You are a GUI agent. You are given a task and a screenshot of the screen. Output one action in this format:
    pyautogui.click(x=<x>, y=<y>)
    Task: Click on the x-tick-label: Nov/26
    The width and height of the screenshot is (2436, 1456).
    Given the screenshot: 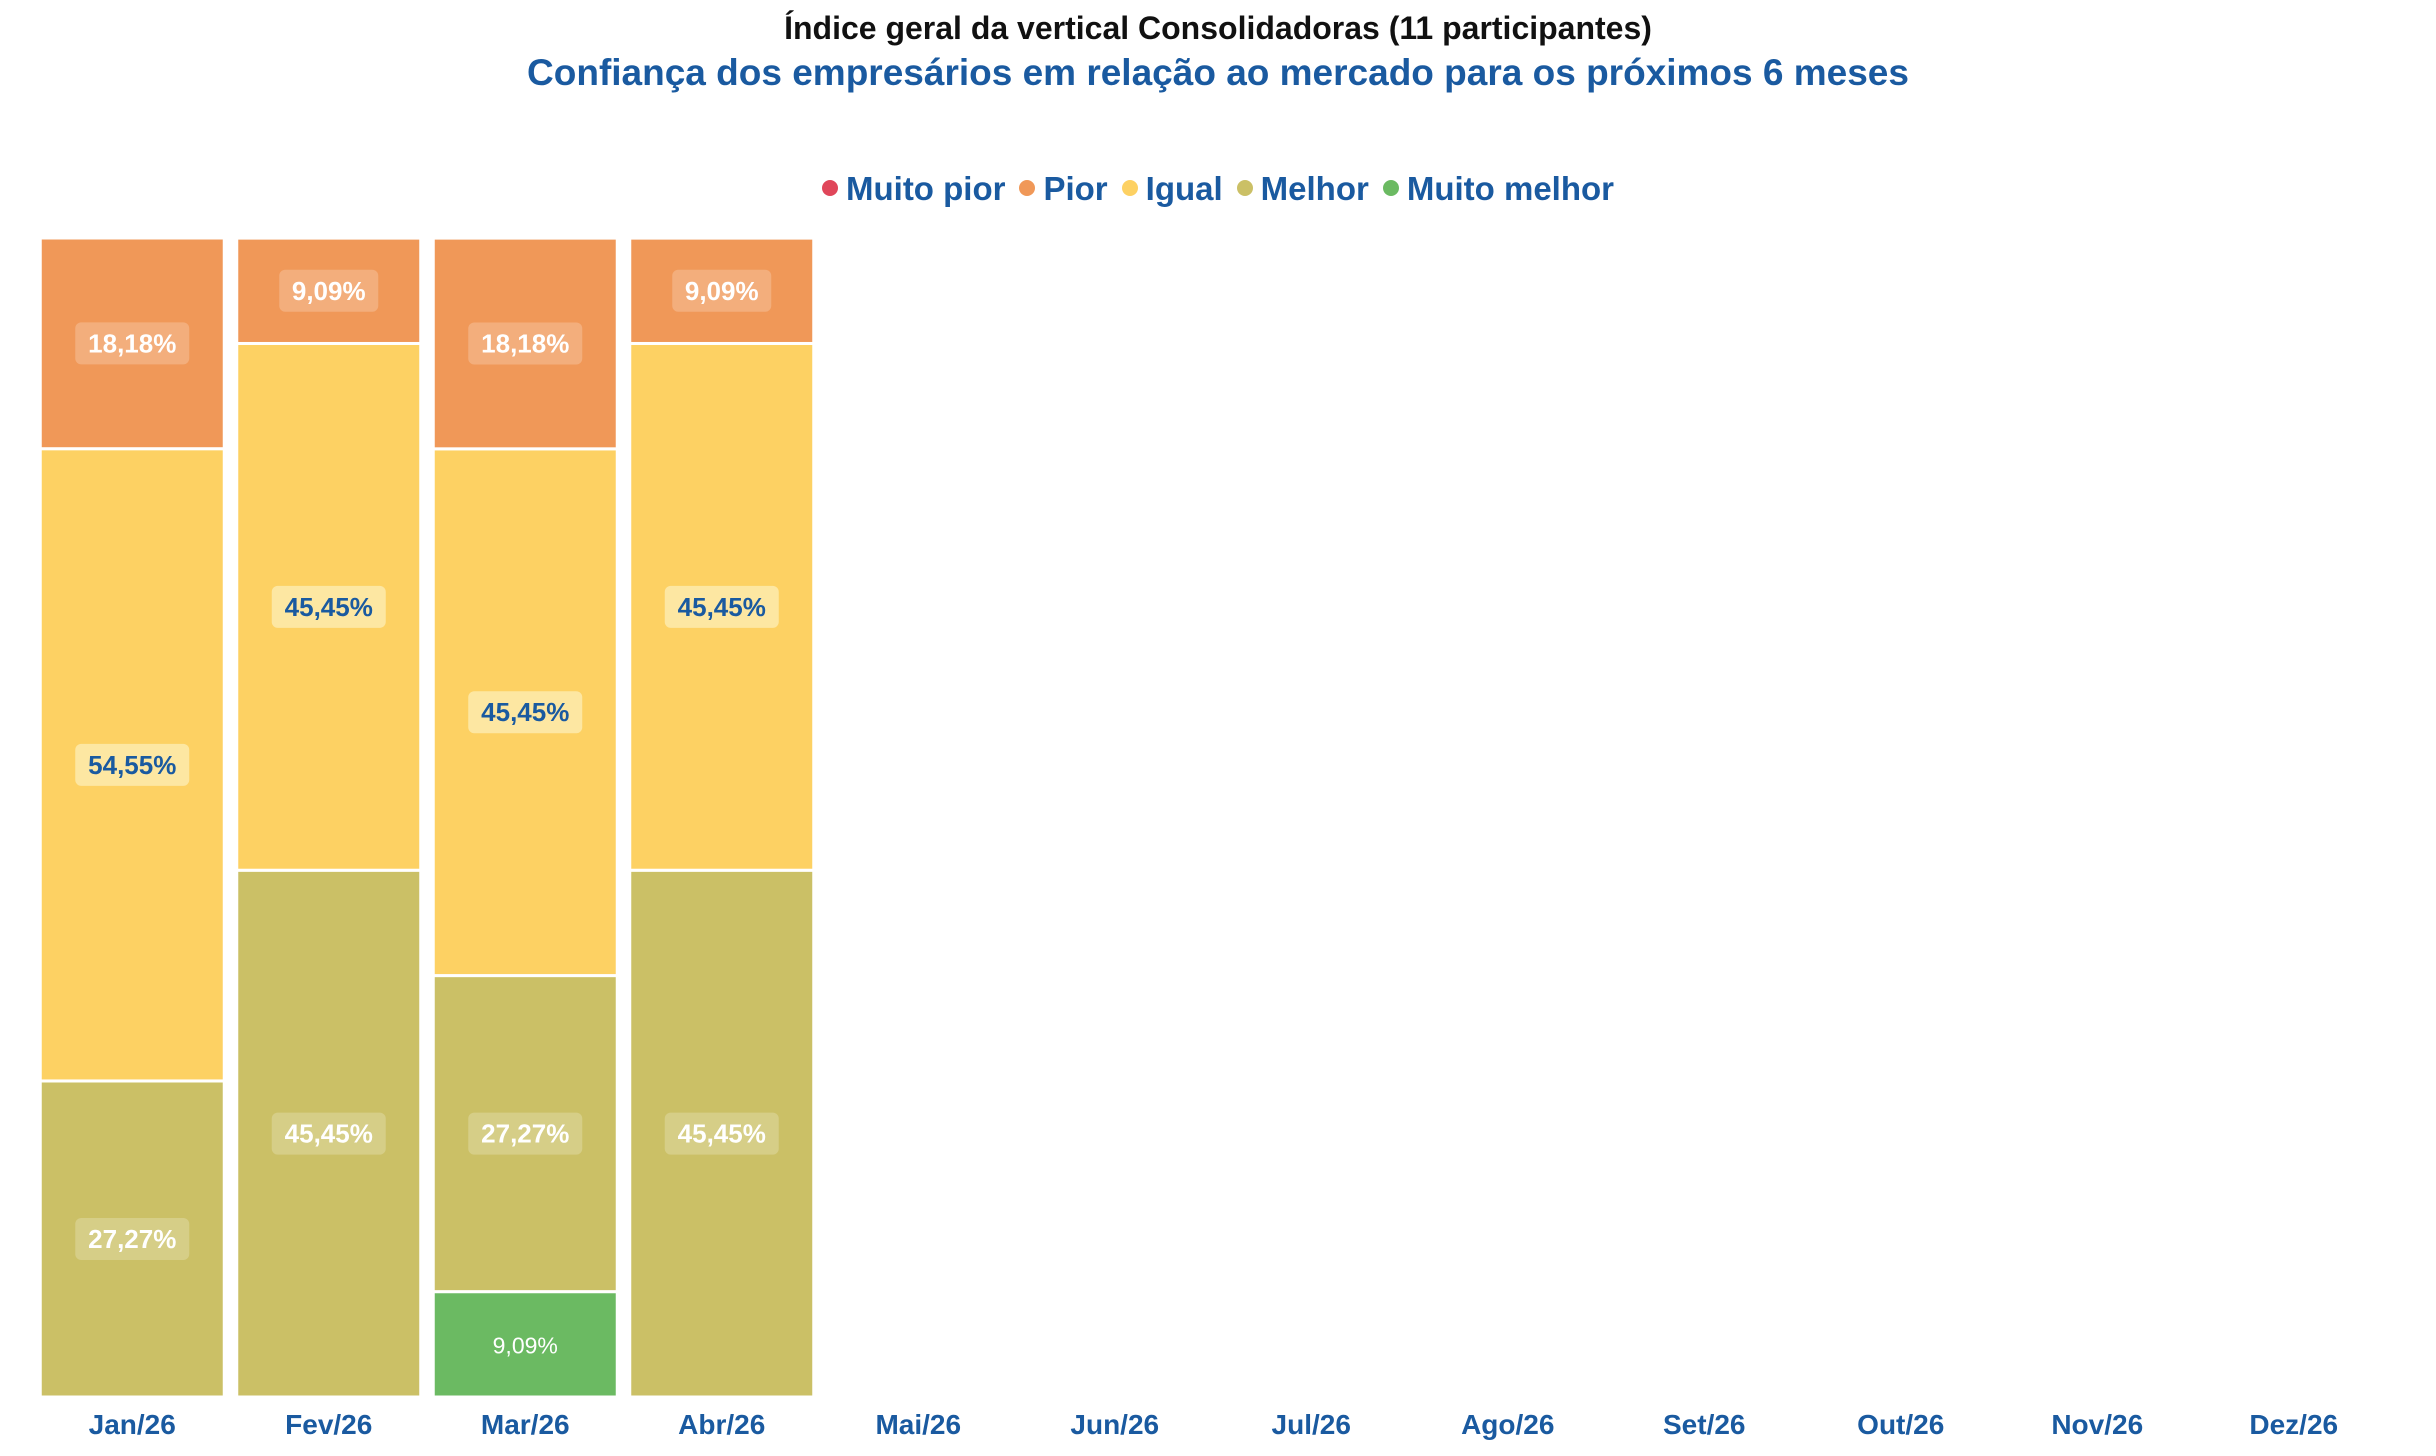 What is the action you would take?
    pyautogui.click(x=2097, y=1424)
    